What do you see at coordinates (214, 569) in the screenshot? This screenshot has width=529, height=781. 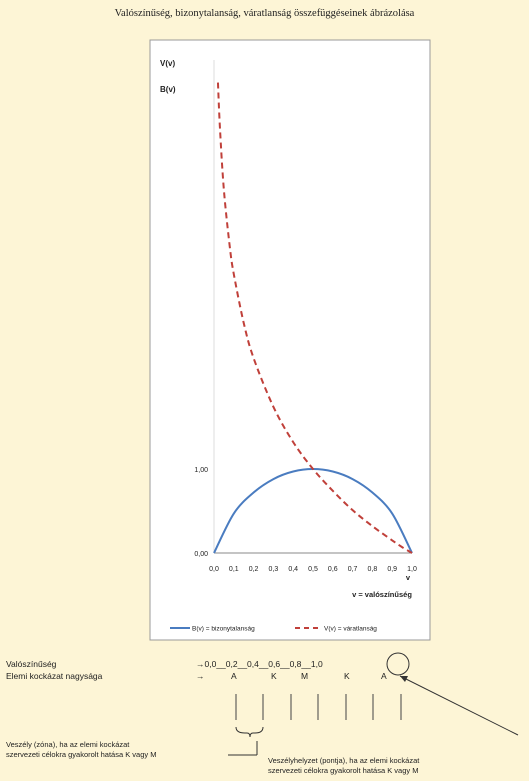 I see `x-tick-label: 0,0` at bounding box center [214, 569].